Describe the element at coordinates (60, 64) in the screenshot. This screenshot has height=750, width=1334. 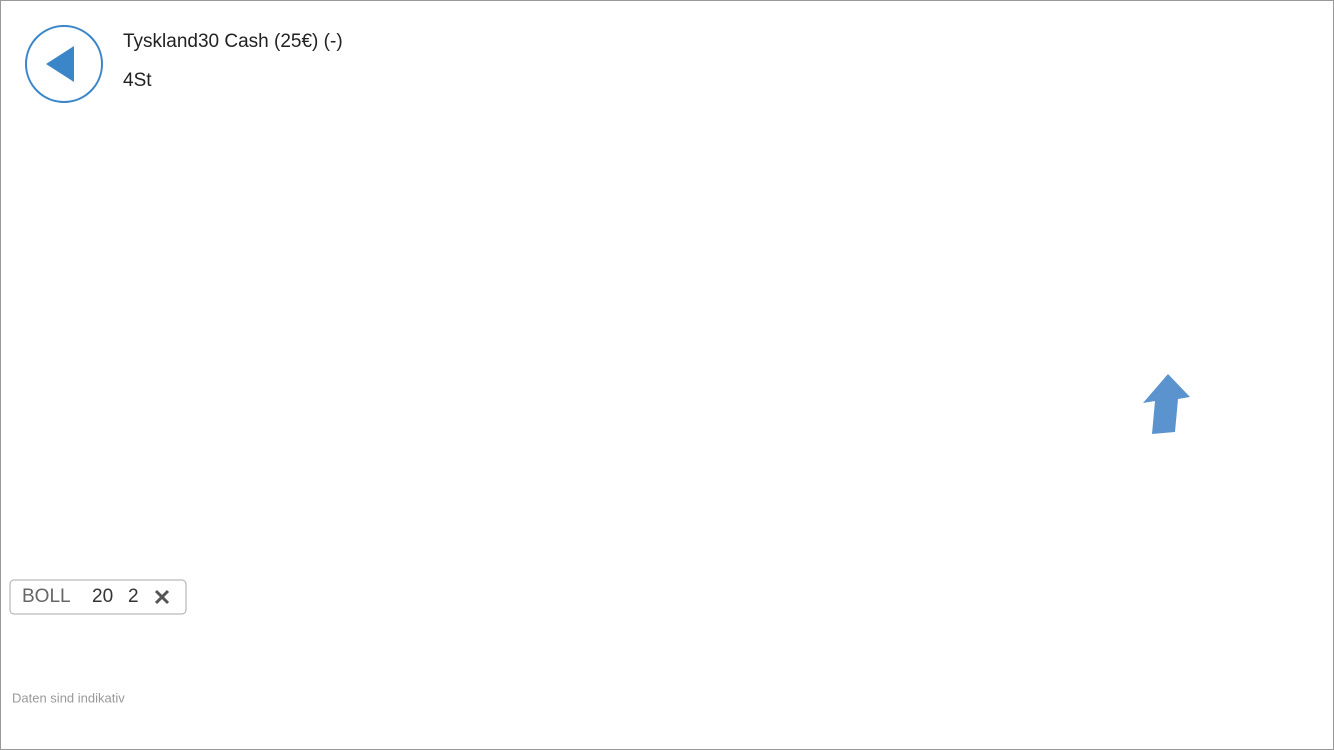
I see `back-icon` at that location.